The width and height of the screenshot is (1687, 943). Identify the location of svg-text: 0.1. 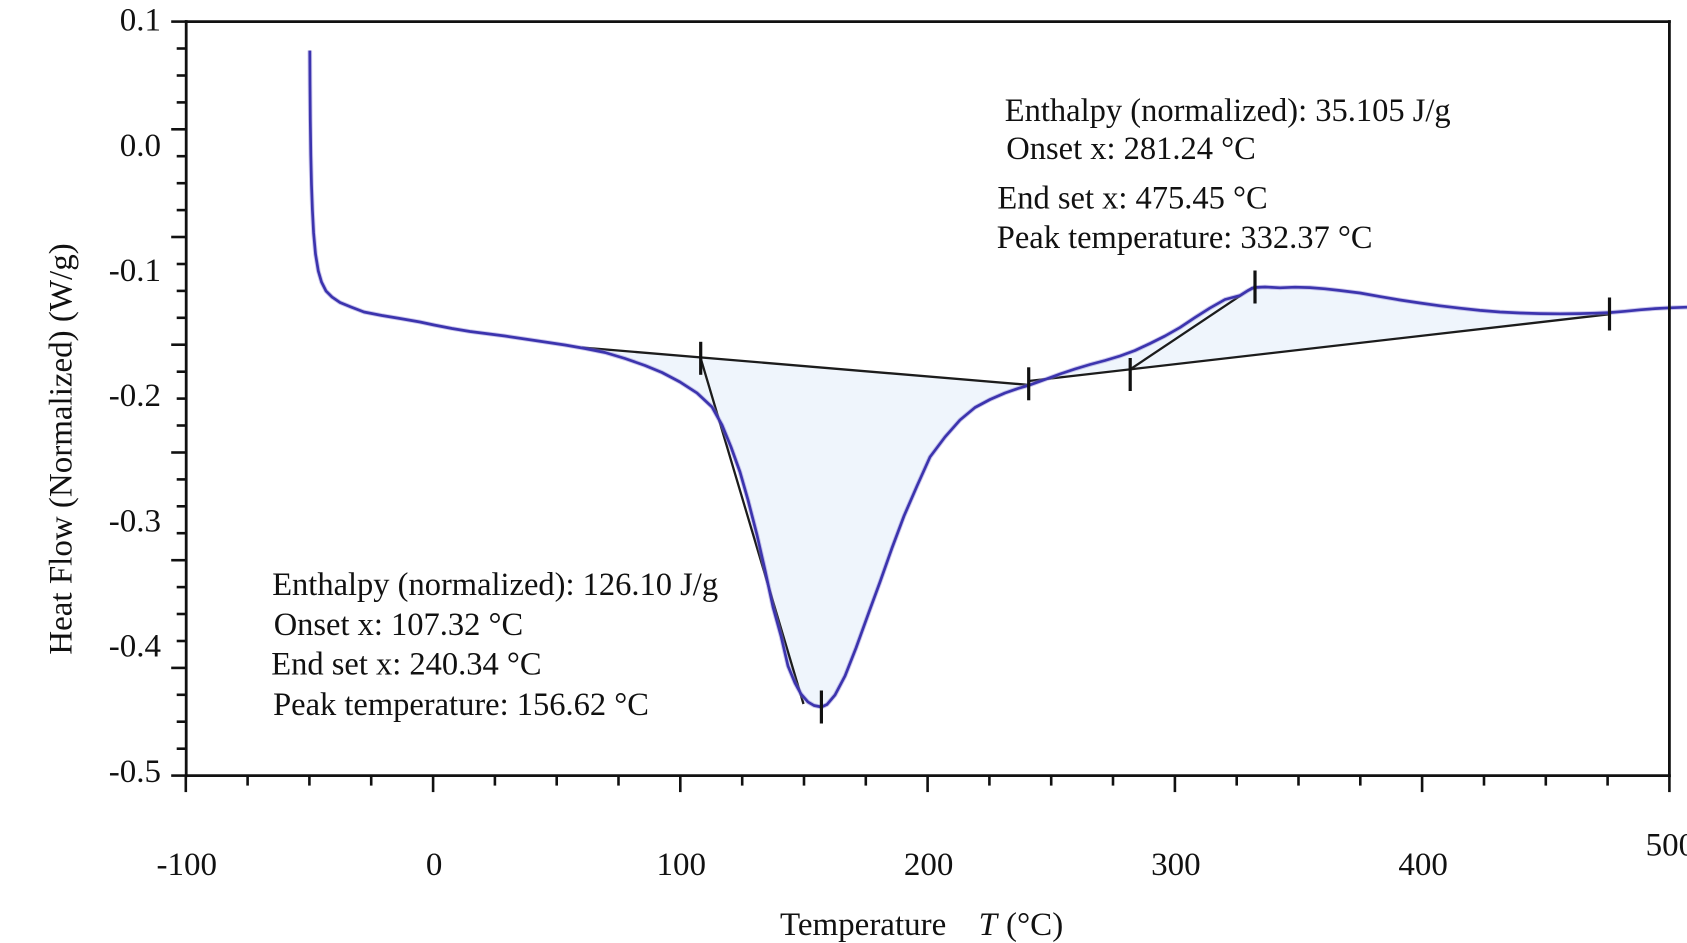
(140, 21).